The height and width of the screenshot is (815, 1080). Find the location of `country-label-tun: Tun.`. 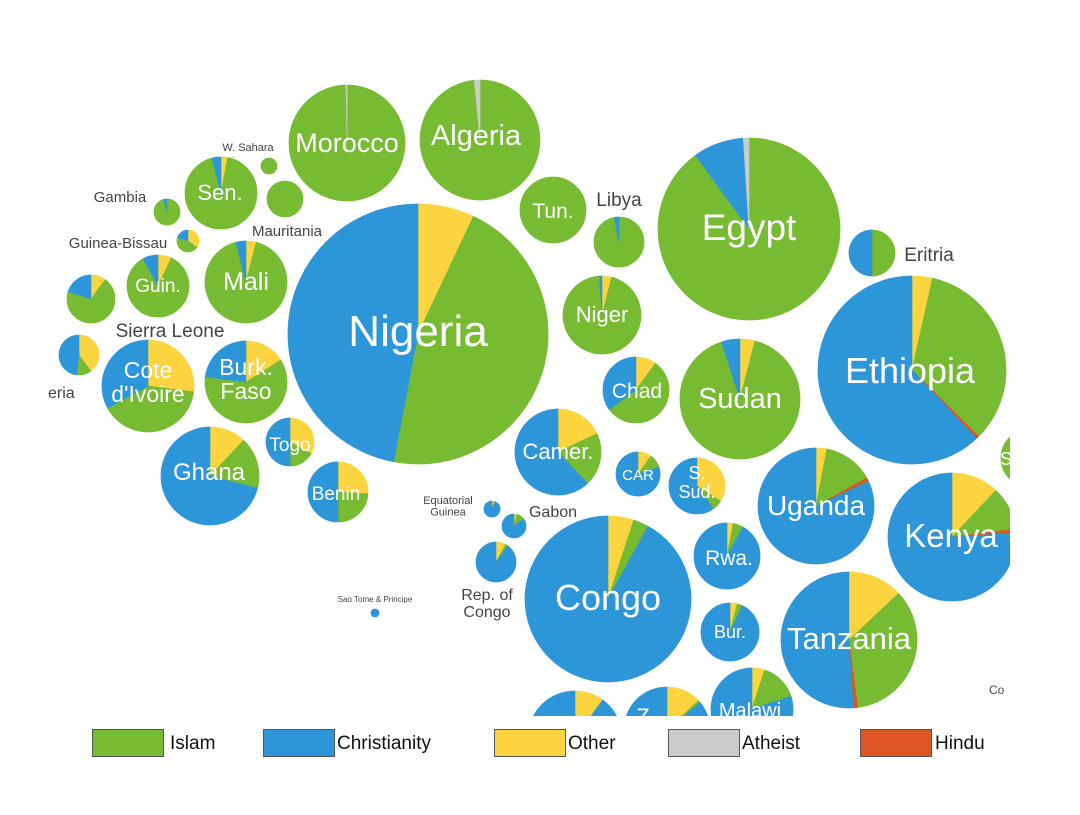

country-label-tun: Tun. is located at coordinates (552, 211).